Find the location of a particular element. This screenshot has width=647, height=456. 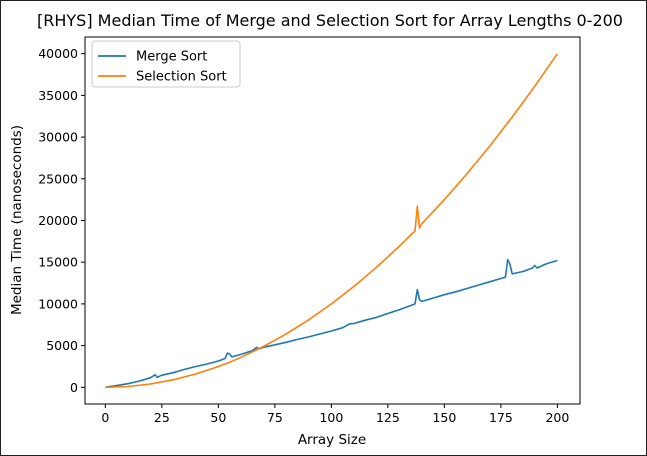

x-tick-label: 200 is located at coordinates (557, 417).